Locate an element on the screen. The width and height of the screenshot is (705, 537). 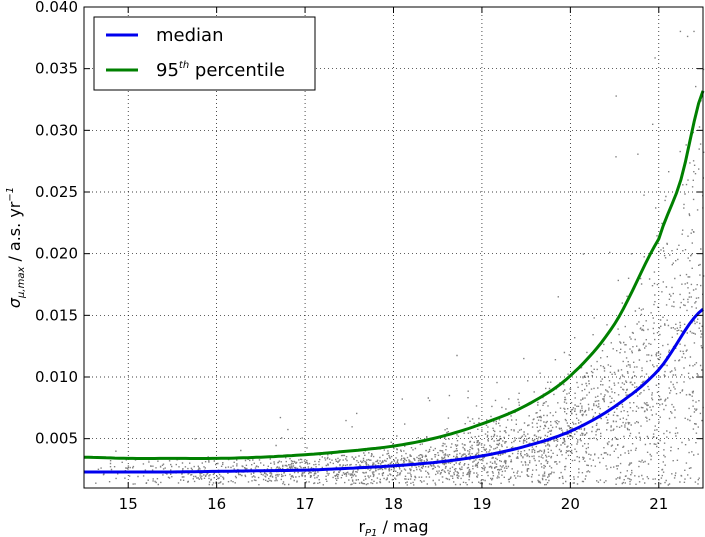
legend-label-median: median is located at coordinates (189, 35).